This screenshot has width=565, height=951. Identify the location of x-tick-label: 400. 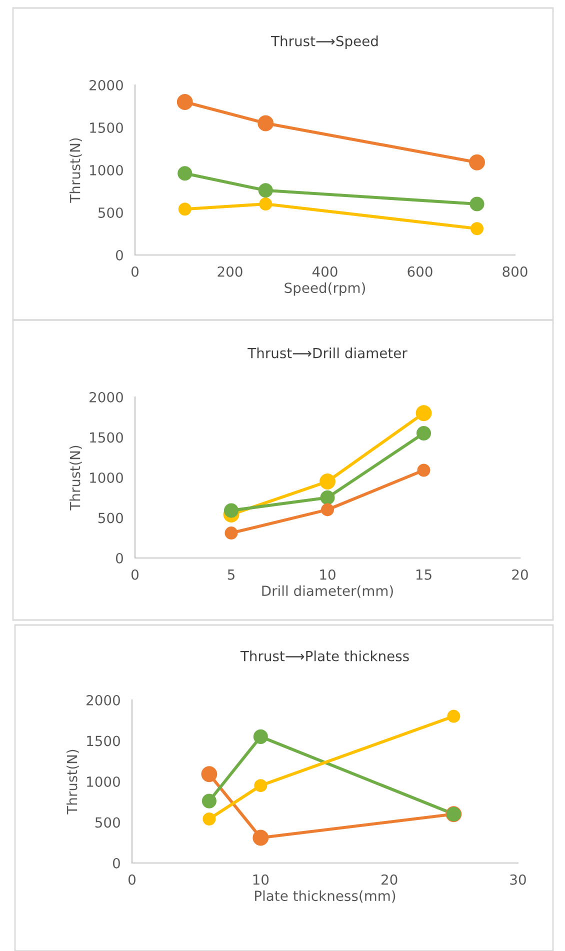
(325, 271).